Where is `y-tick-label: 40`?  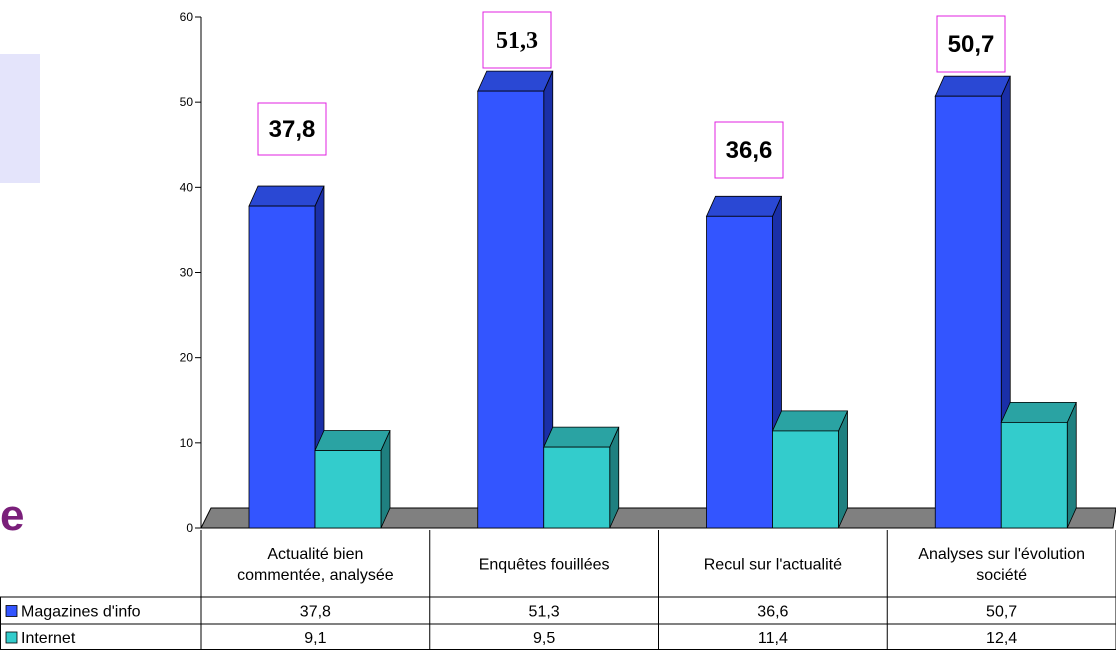 y-tick-label: 40 is located at coordinates (187, 187).